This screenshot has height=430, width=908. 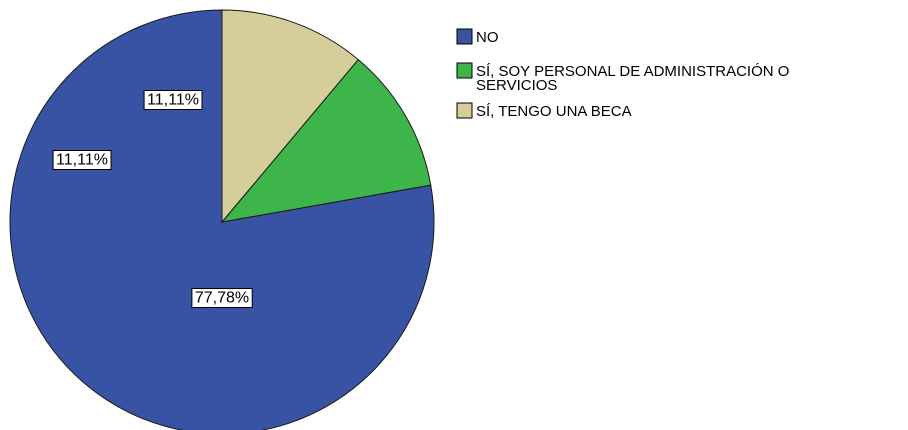 I want to click on legend-item: SÍ, TENGO UNA BECA, so click(x=544, y=111).